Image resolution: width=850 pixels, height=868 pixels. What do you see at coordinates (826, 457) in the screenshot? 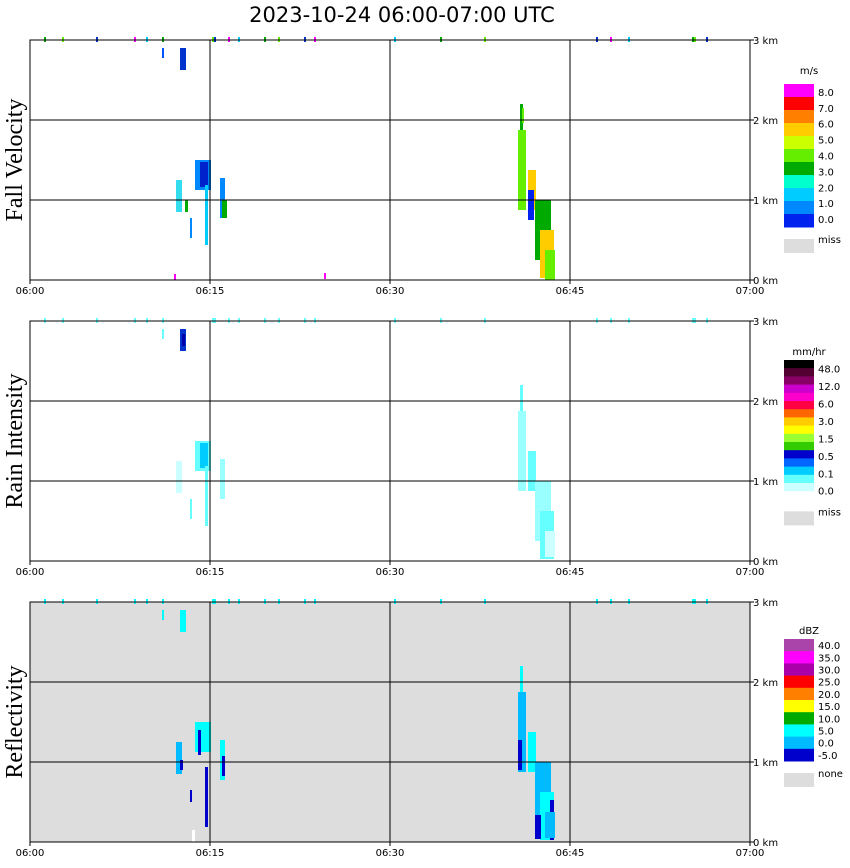
I see `colorbar-label: 0.5` at bounding box center [826, 457].